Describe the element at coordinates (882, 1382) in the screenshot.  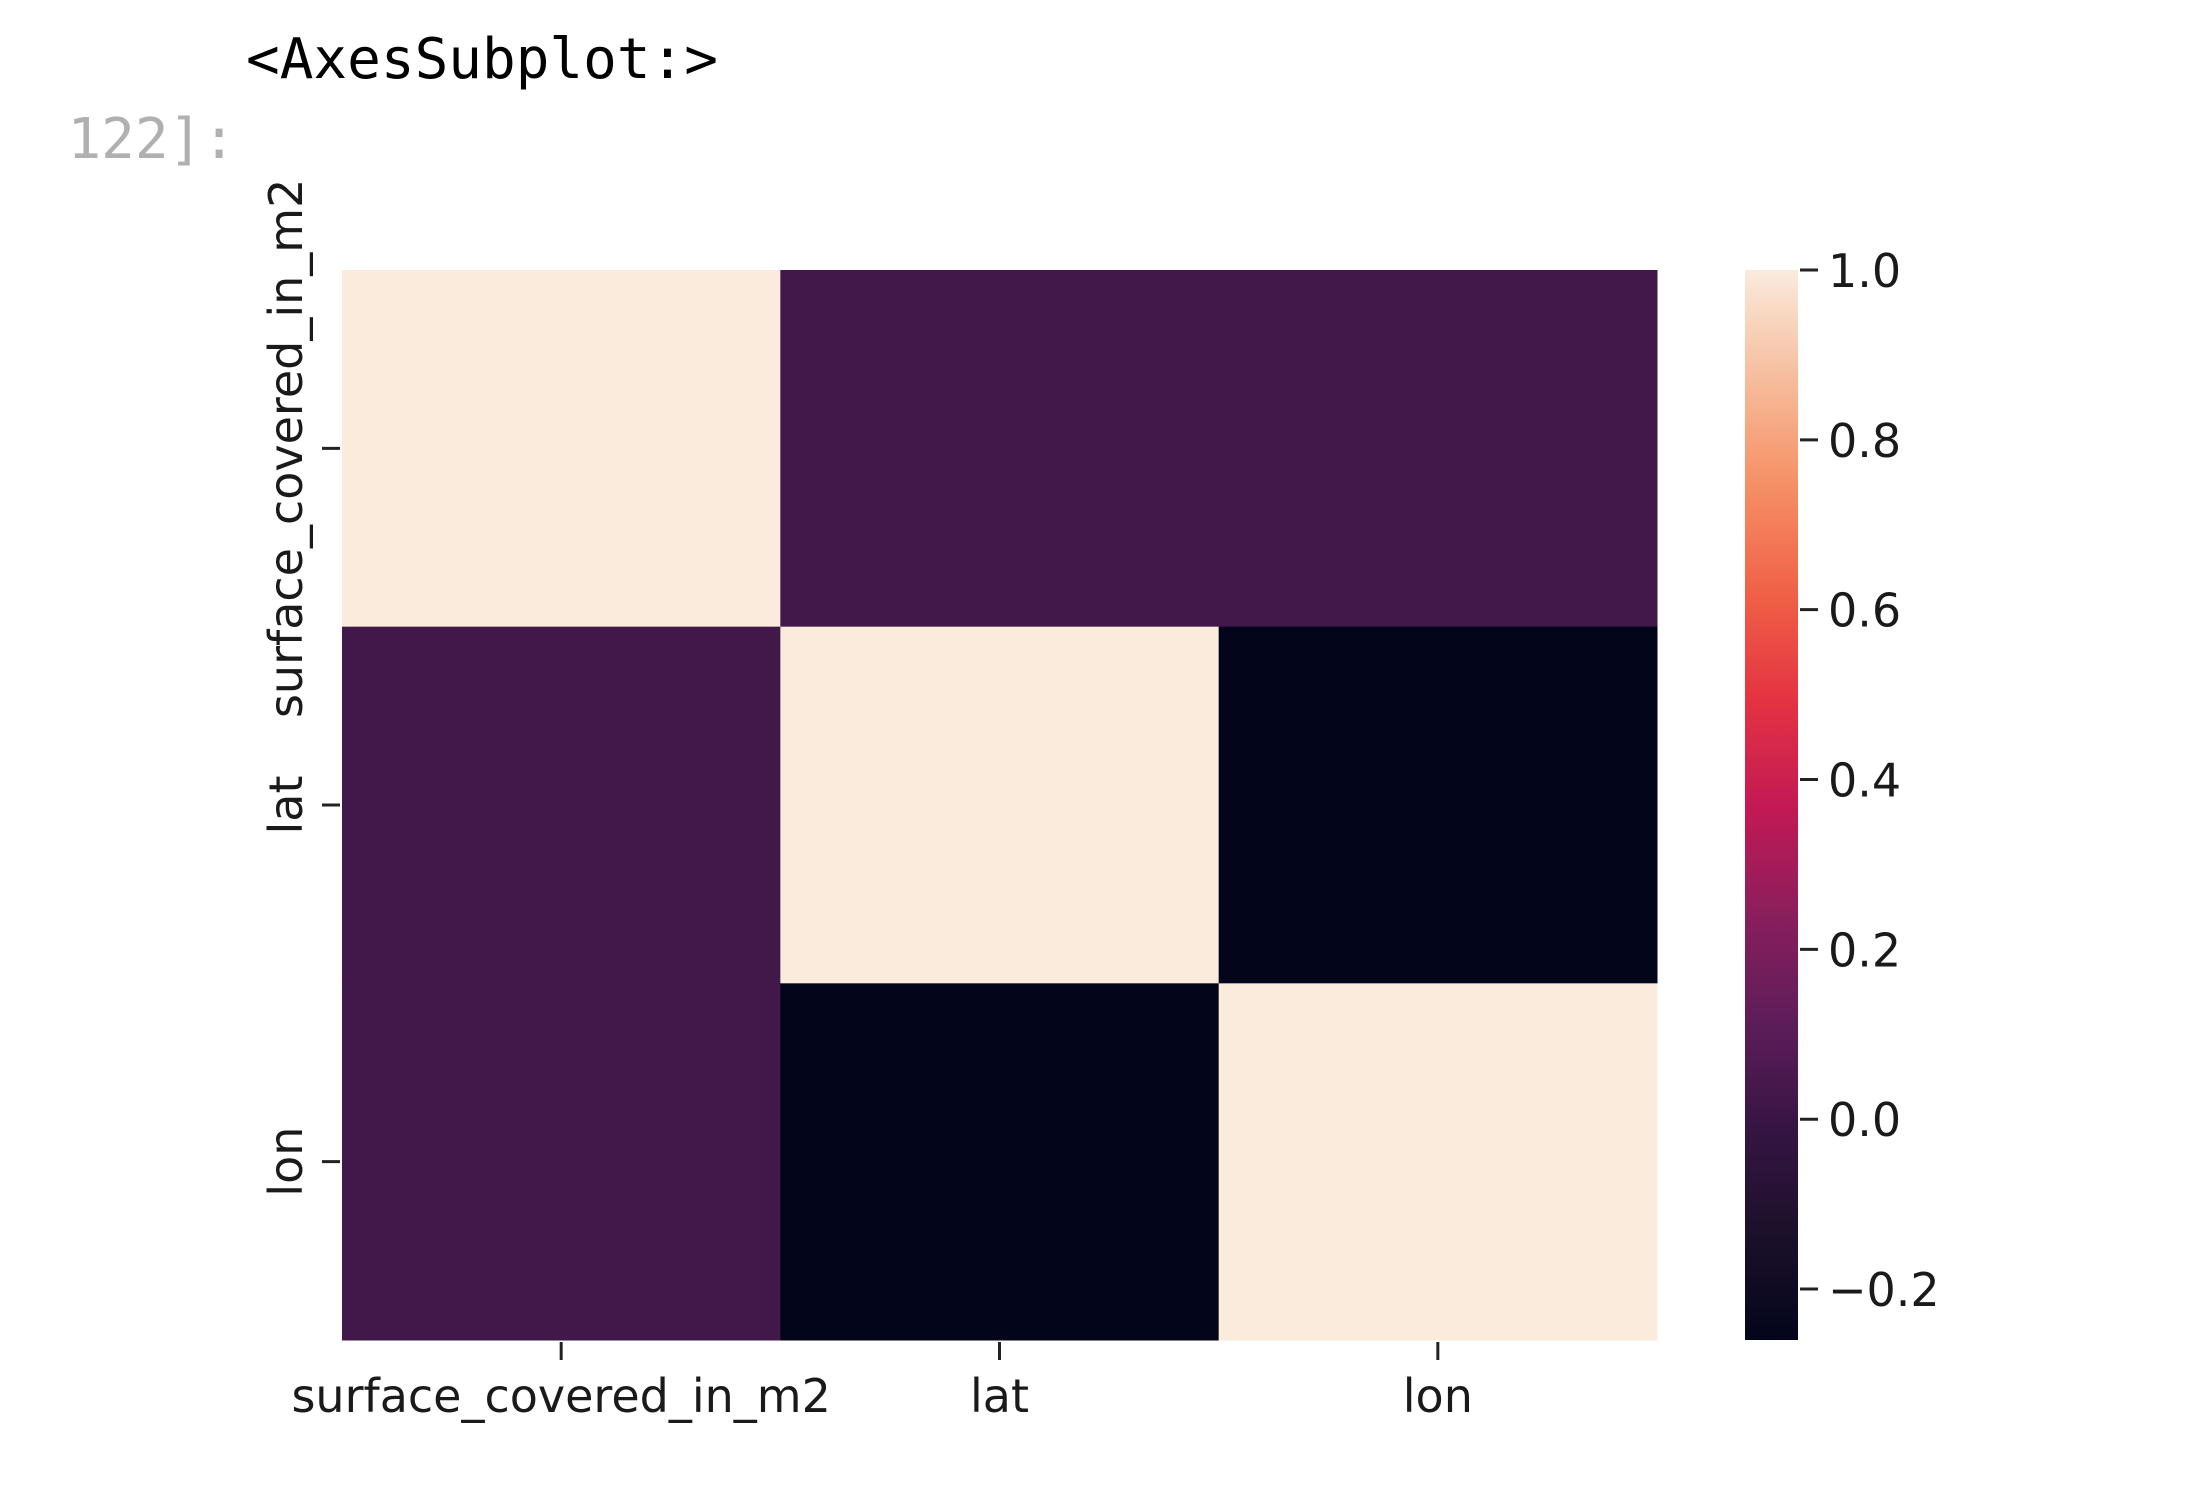
I see `x-axis: surface_covered_in_m2 lat lon` at that location.